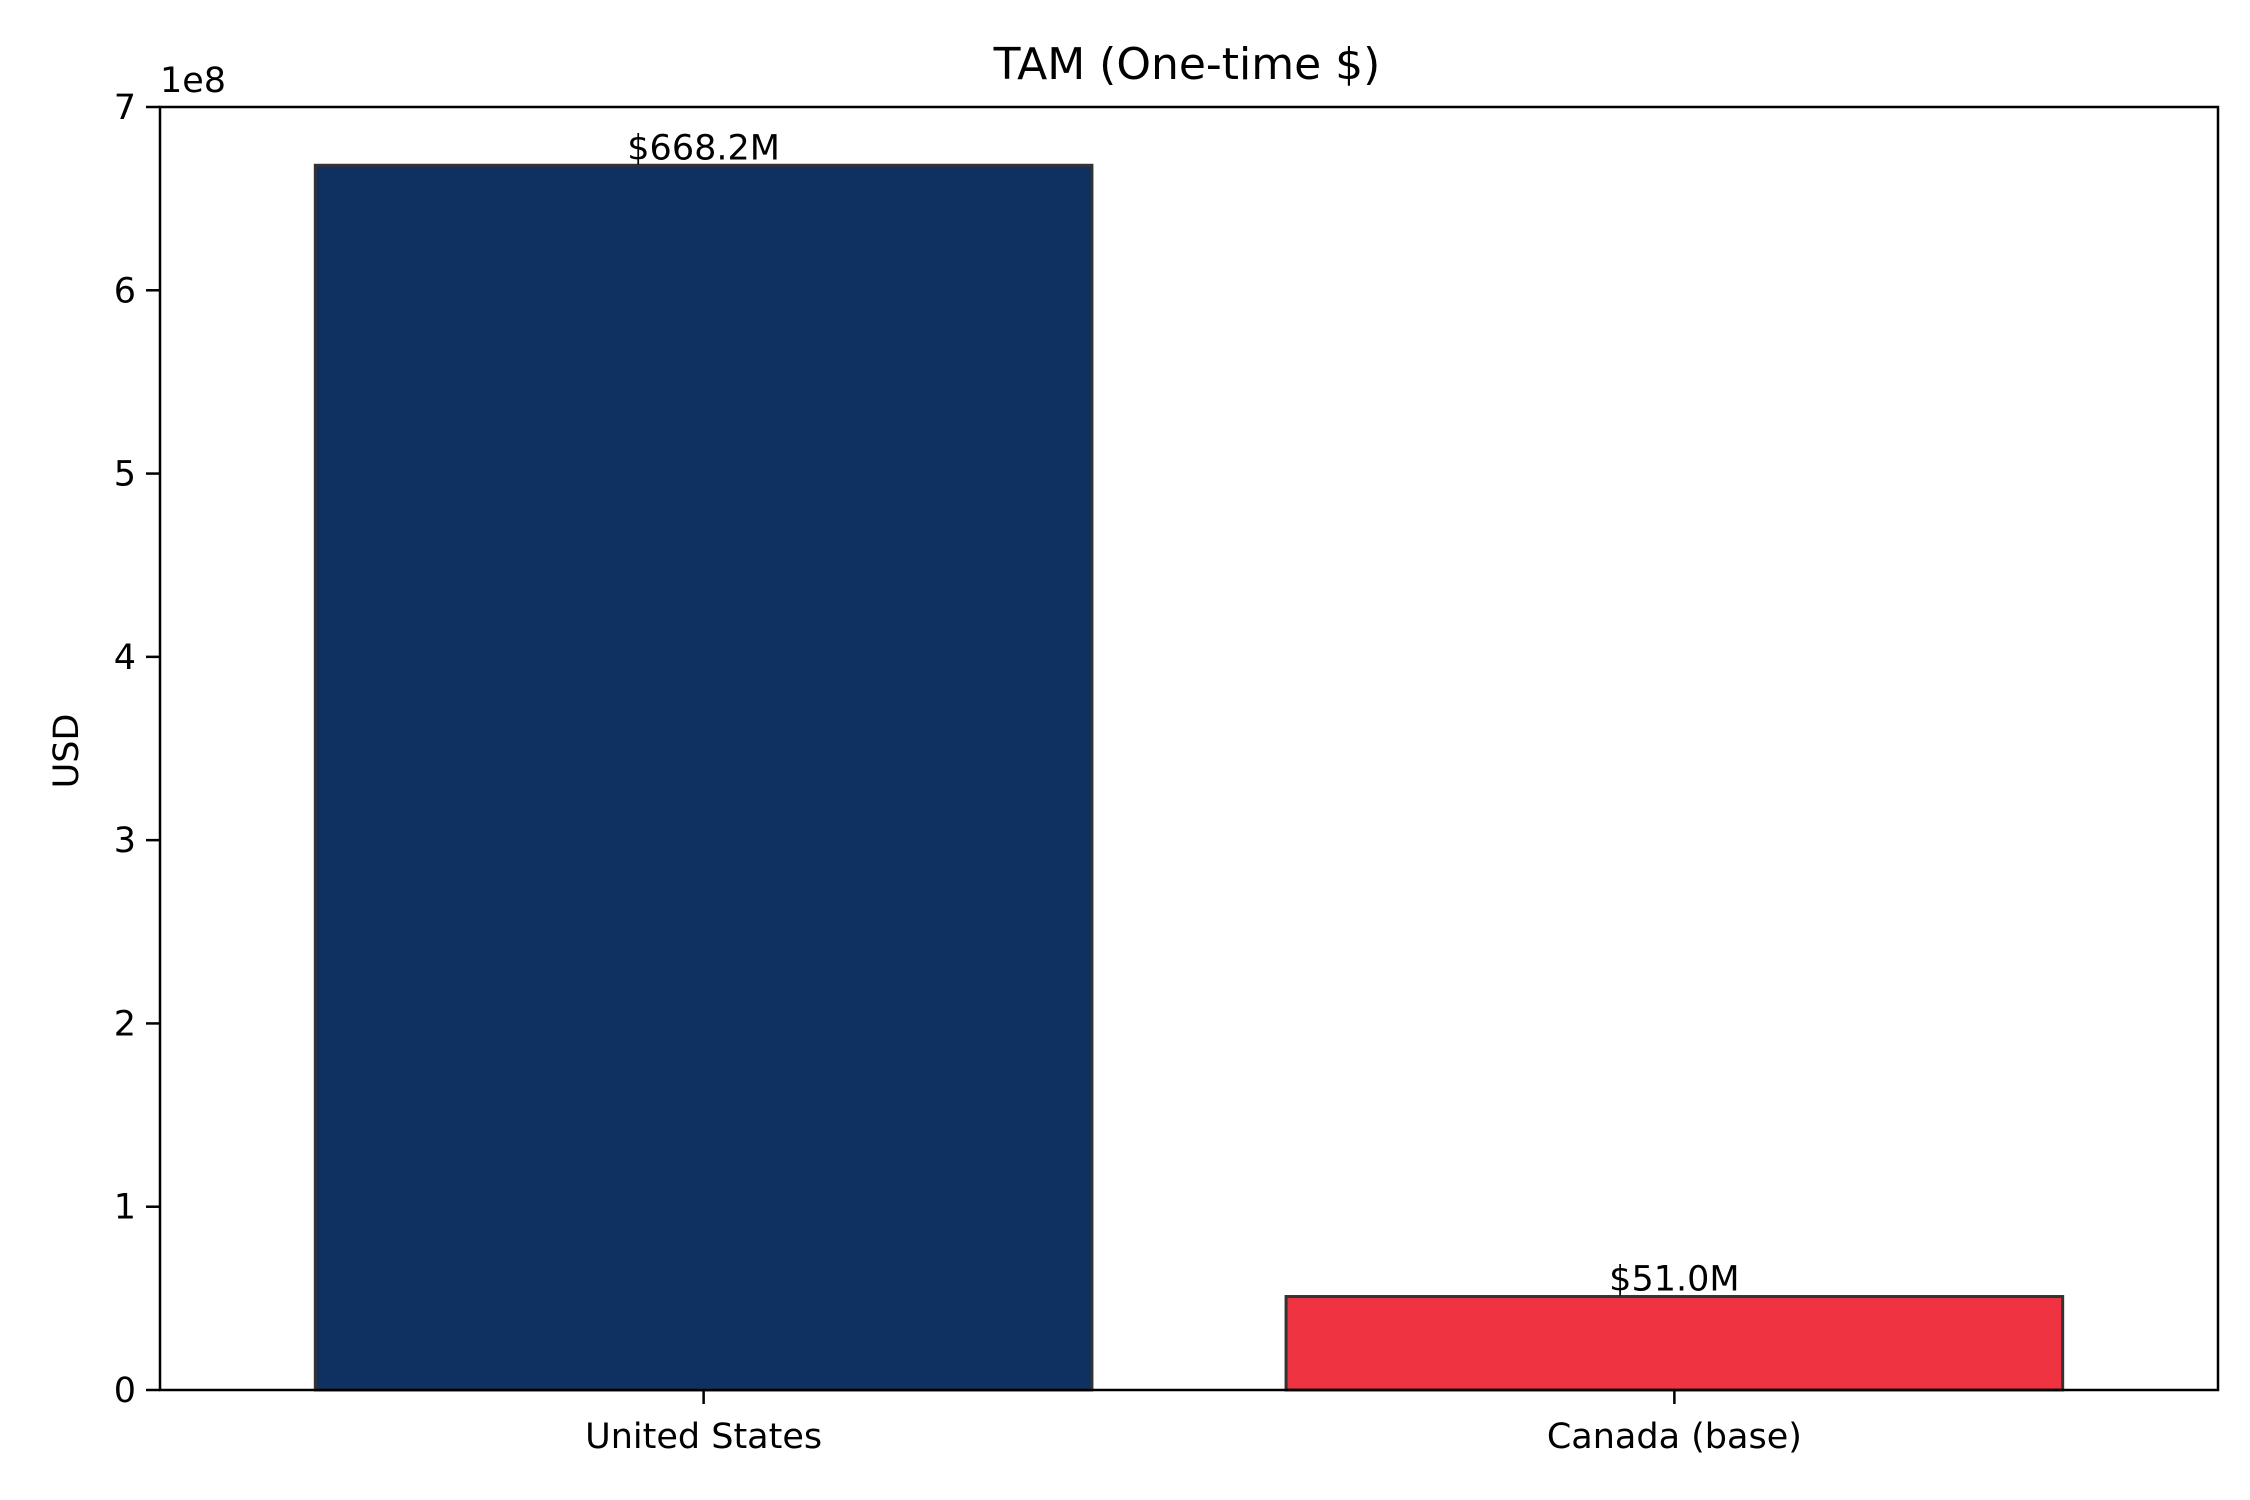 This screenshot has width=2250, height=1500. Describe the element at coordinates (125, 475) in the screenshot. I see `y-tick-label: 5` at that location.